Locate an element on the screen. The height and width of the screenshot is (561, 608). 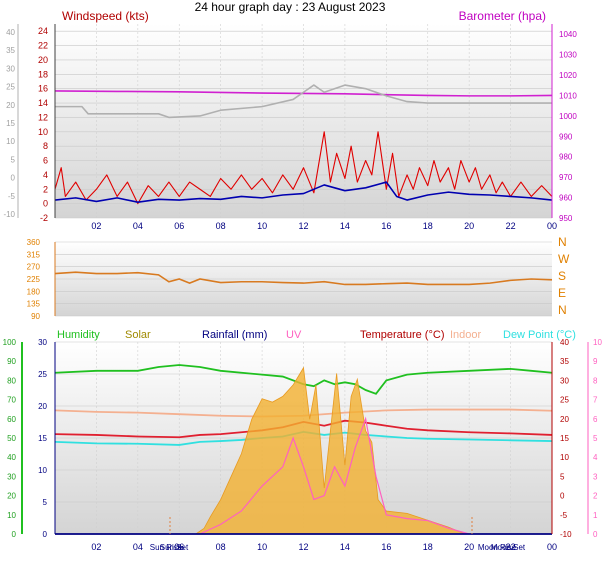
direction-gridlines is located at coordinates (303, 279).